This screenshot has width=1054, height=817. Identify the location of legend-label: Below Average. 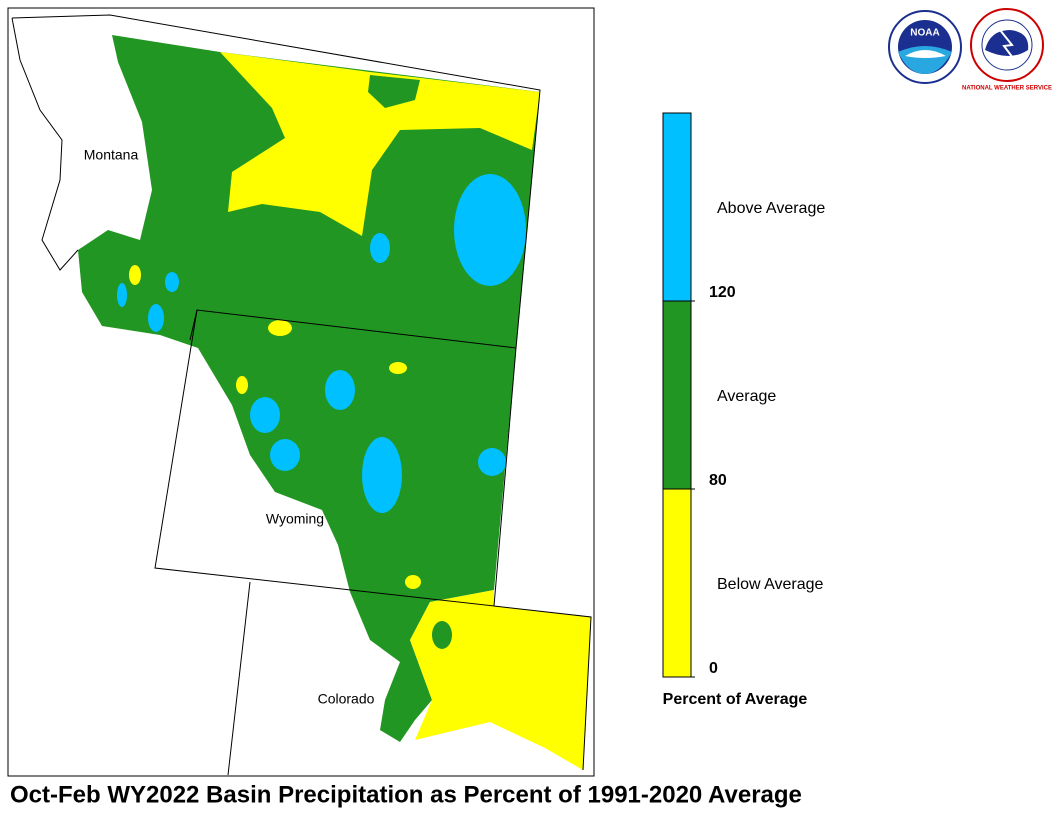
(770, 584).